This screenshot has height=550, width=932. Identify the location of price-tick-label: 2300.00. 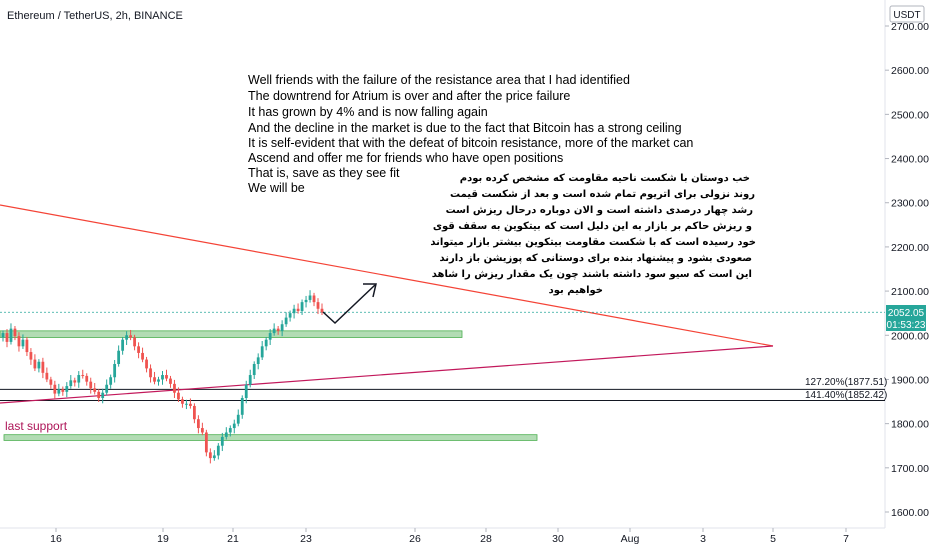
(910, 204).